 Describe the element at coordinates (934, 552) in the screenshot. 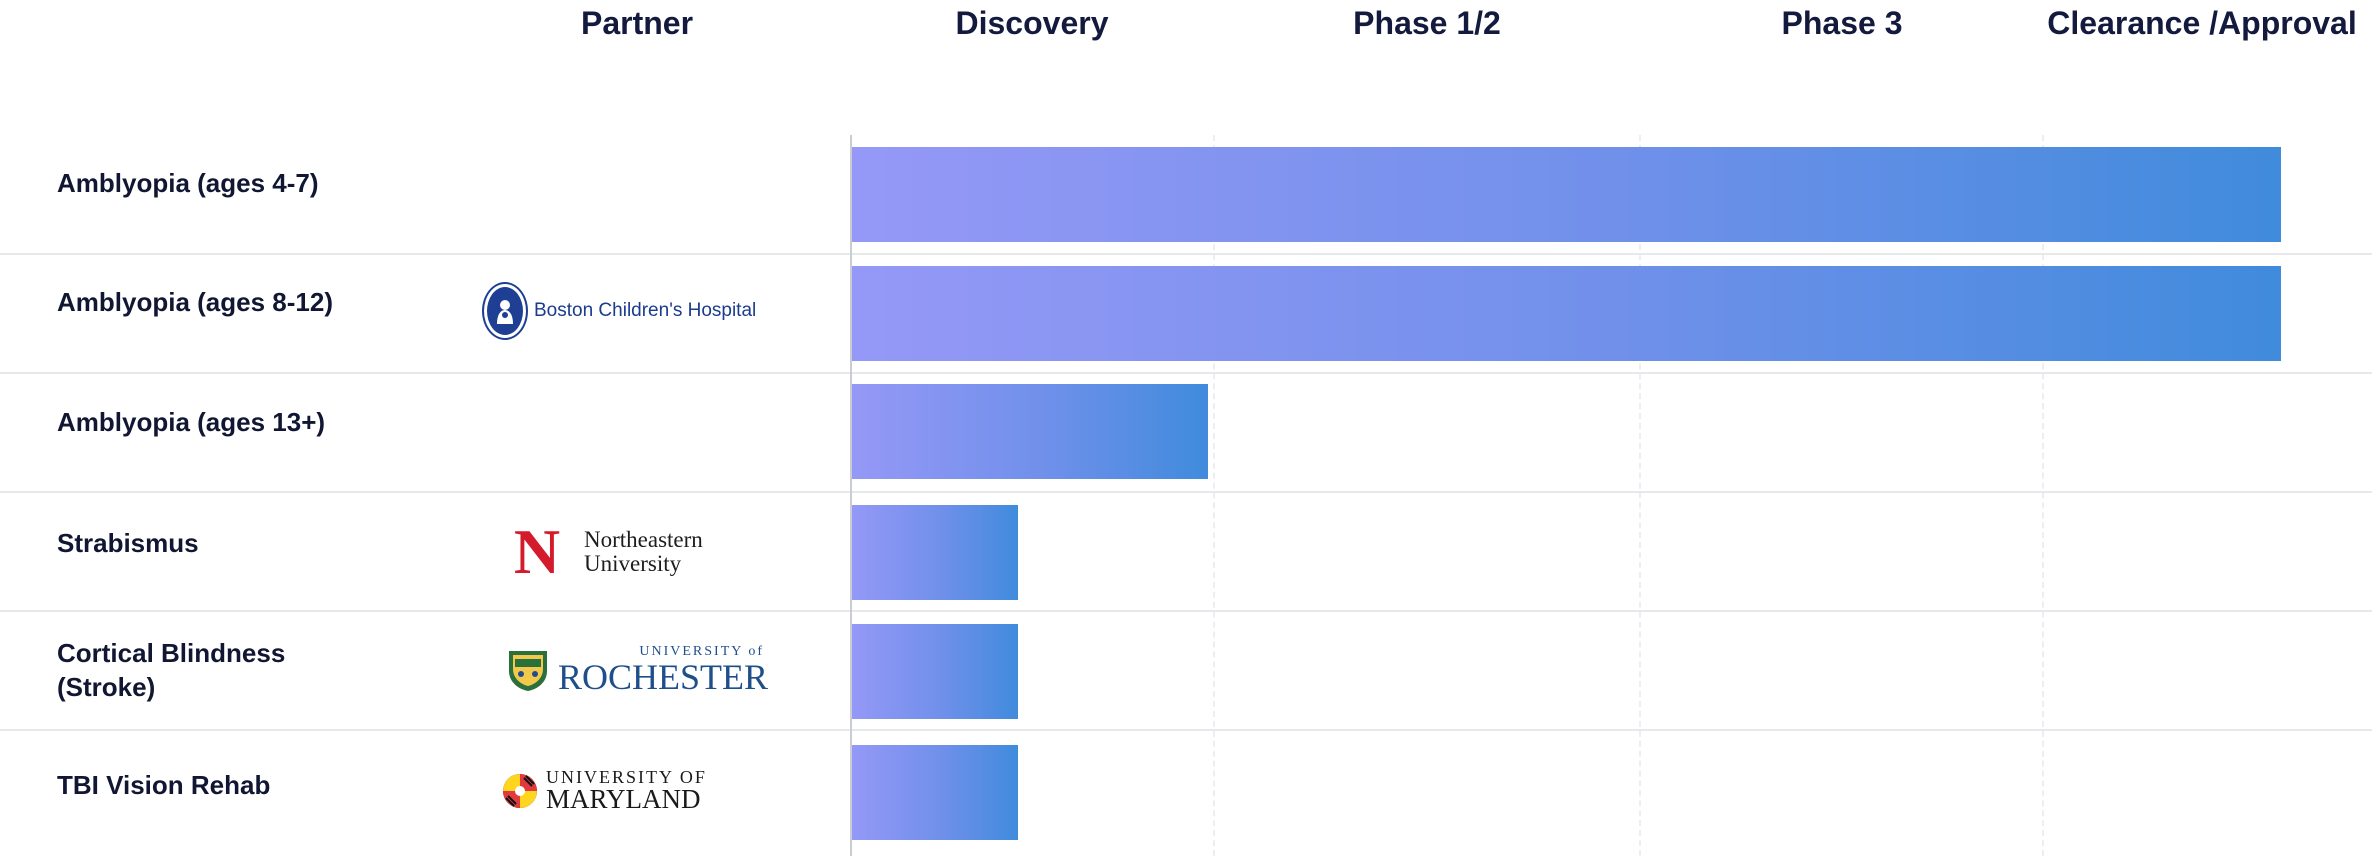

I see `progress-bar-strabismus` at that location.